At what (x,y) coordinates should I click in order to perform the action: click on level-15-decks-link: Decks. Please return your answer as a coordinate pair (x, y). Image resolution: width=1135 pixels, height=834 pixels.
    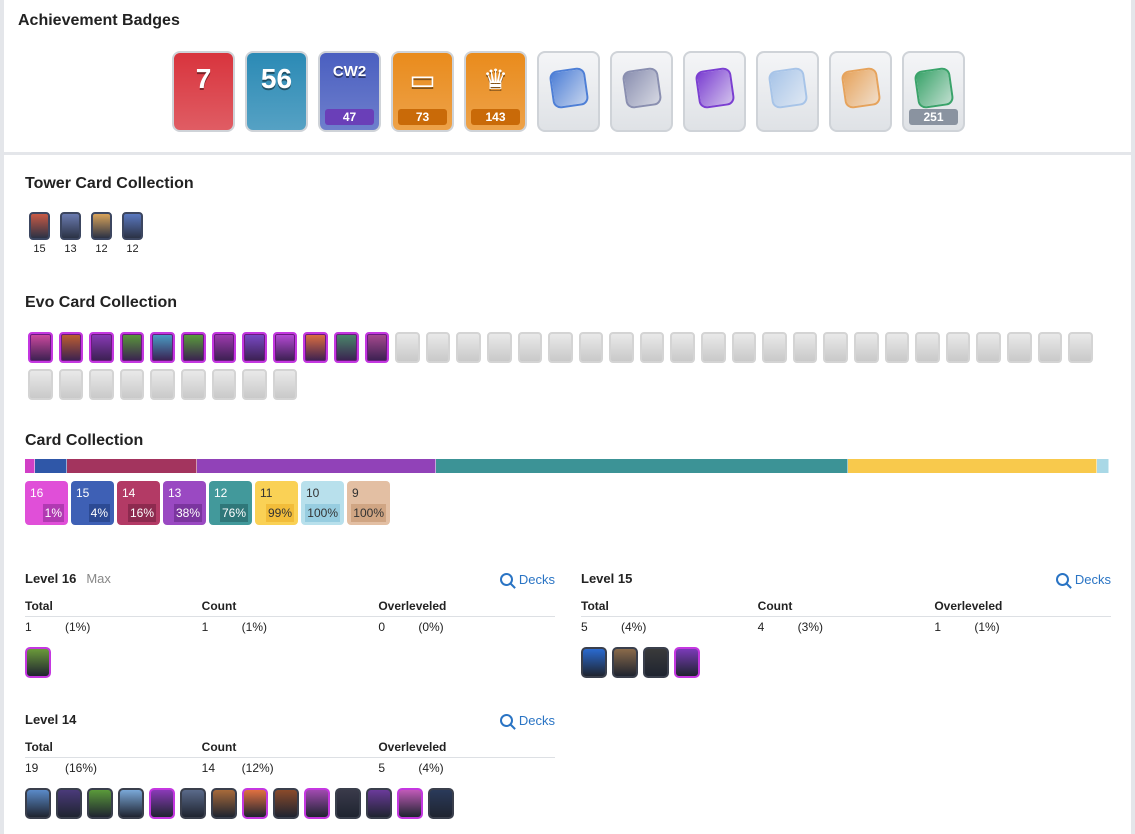
    Looking at the image, I should click on (1083, 579).